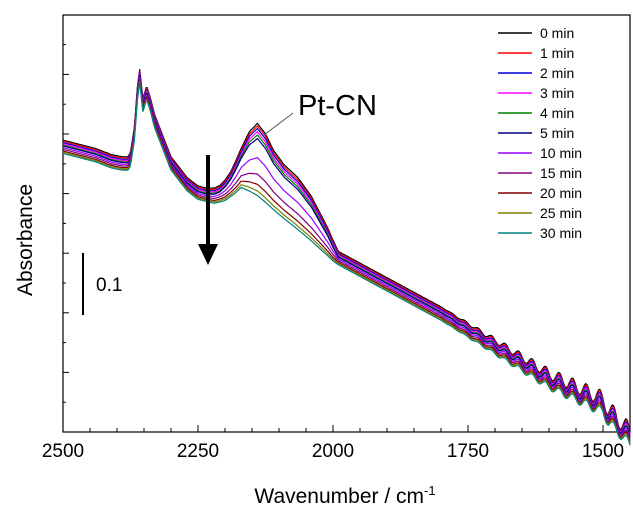 The width and height of the screenshot is (633, 517). Describe the element at coordinates (557, 33) in the screenshot. I see `legend-label: 0 min` at that location.